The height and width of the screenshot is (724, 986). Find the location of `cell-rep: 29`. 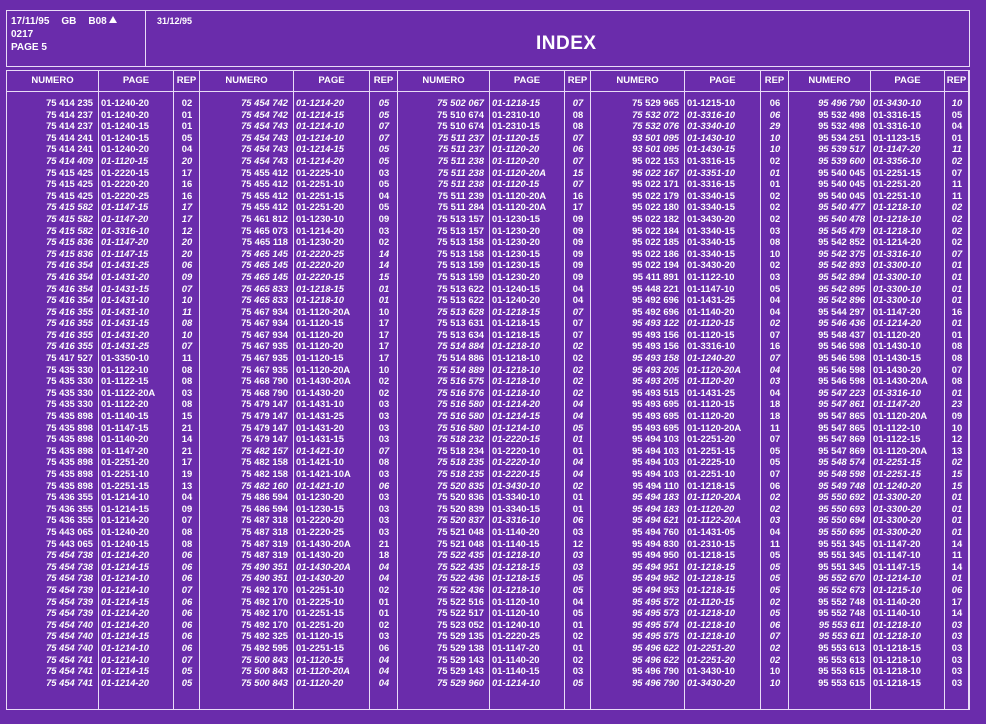

cell-rep: 29 is located at coordinates (775, 126).